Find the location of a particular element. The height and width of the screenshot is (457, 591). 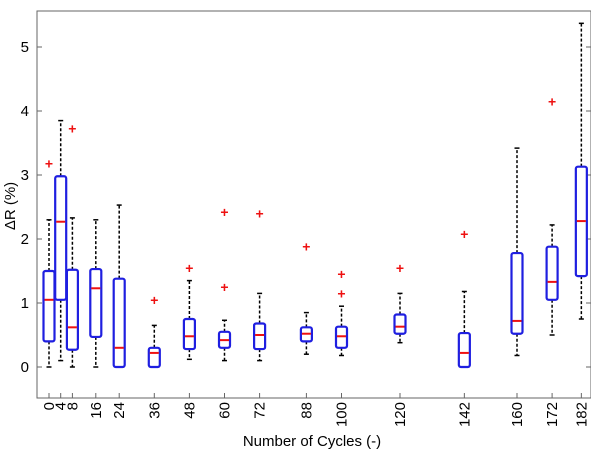

x-tick-label: 100 is located at coordinates (342, 414).